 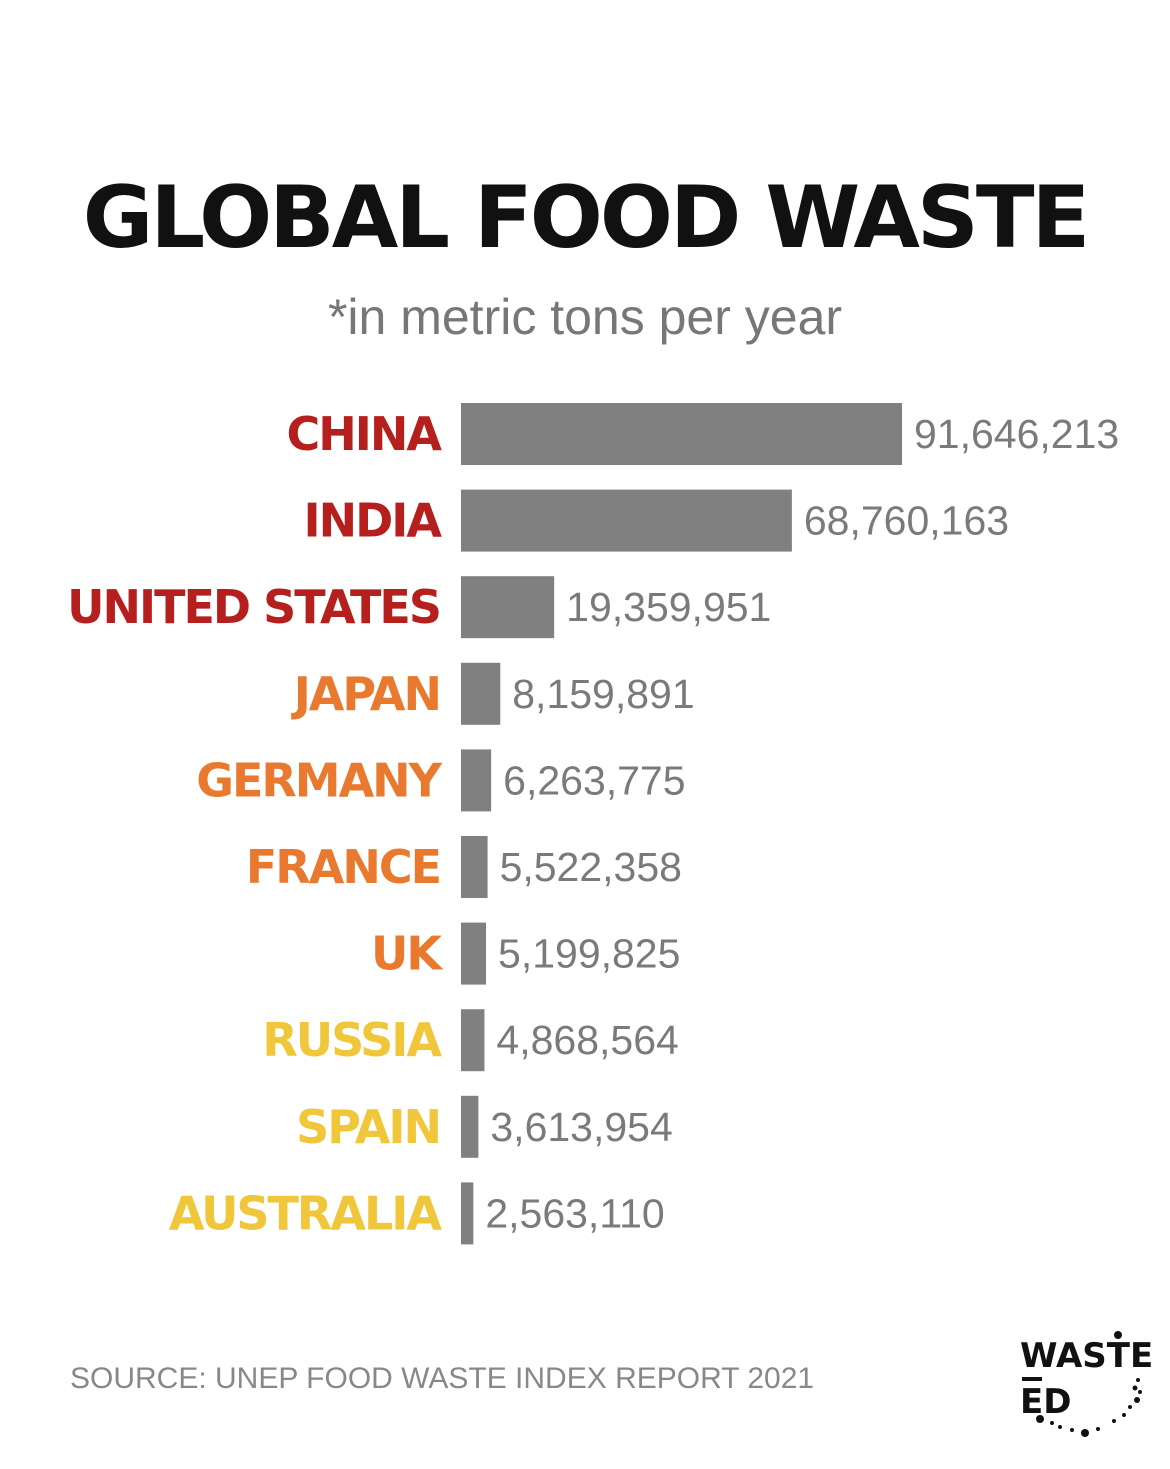 I want to click on value-label: 91,646,213, so click(x=1016, y=434).